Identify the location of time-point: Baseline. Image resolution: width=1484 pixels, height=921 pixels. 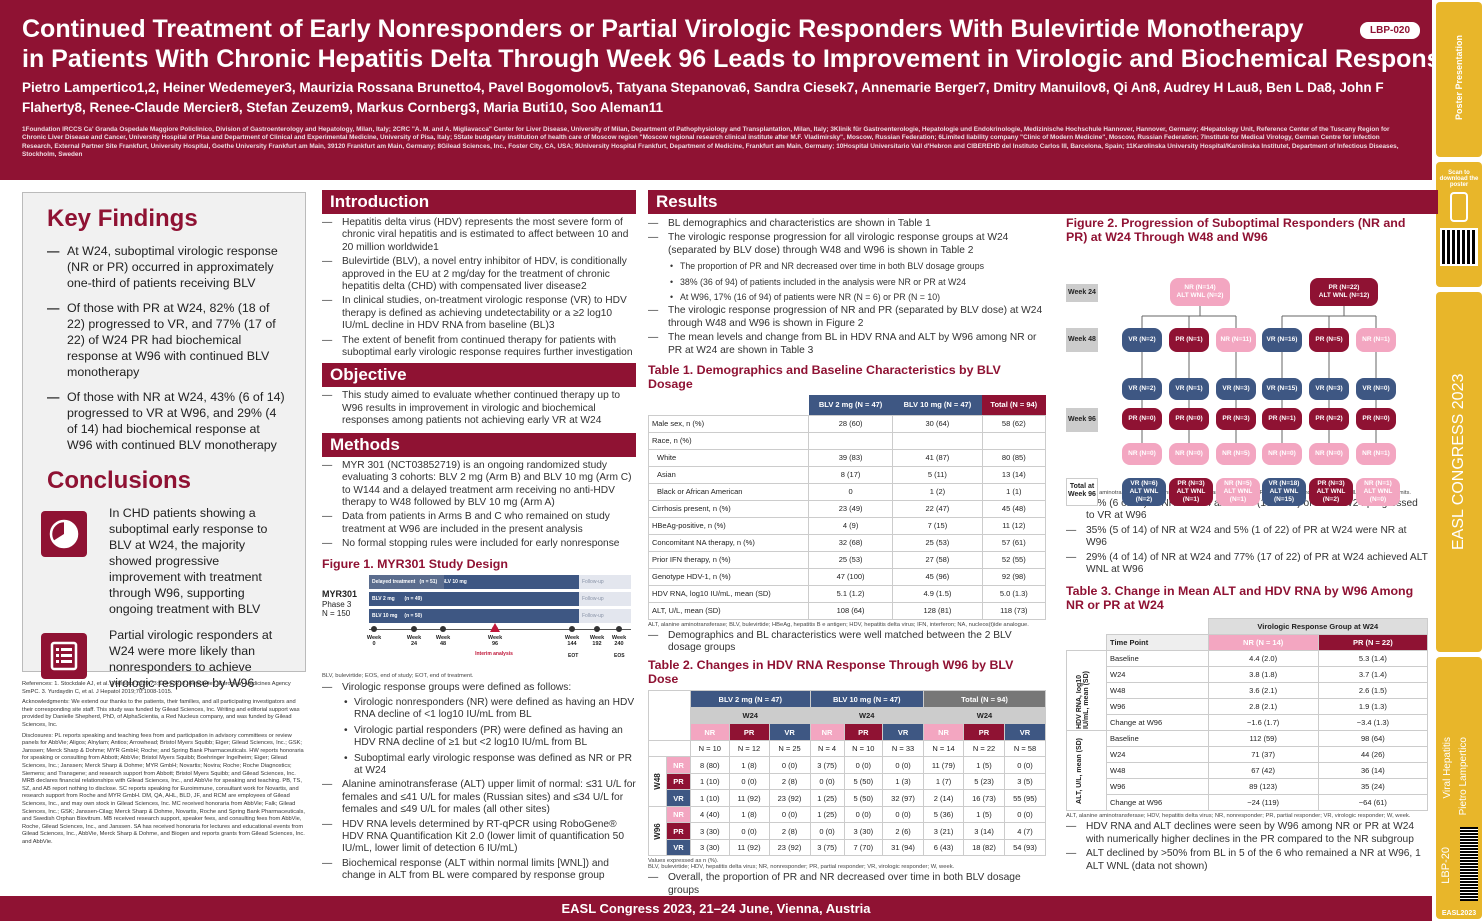
(1157, 659).